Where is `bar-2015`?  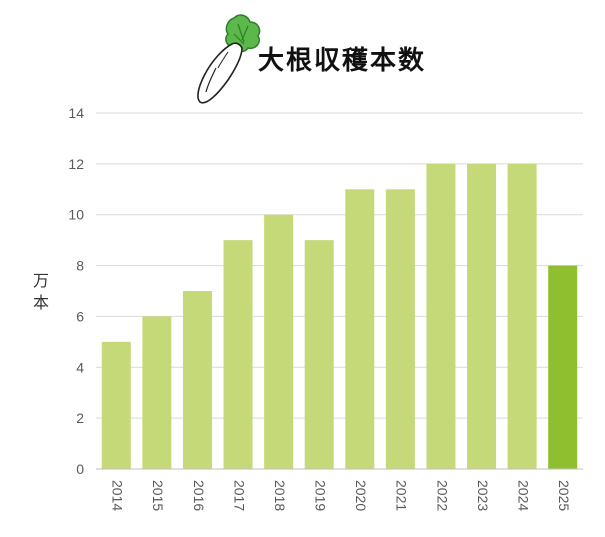
bar-2015 is located at coordinates (157, 392).